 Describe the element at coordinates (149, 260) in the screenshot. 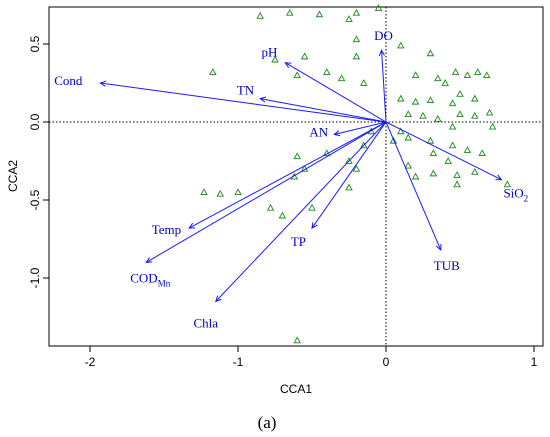

I see `arrowhead-codmn` at that location.